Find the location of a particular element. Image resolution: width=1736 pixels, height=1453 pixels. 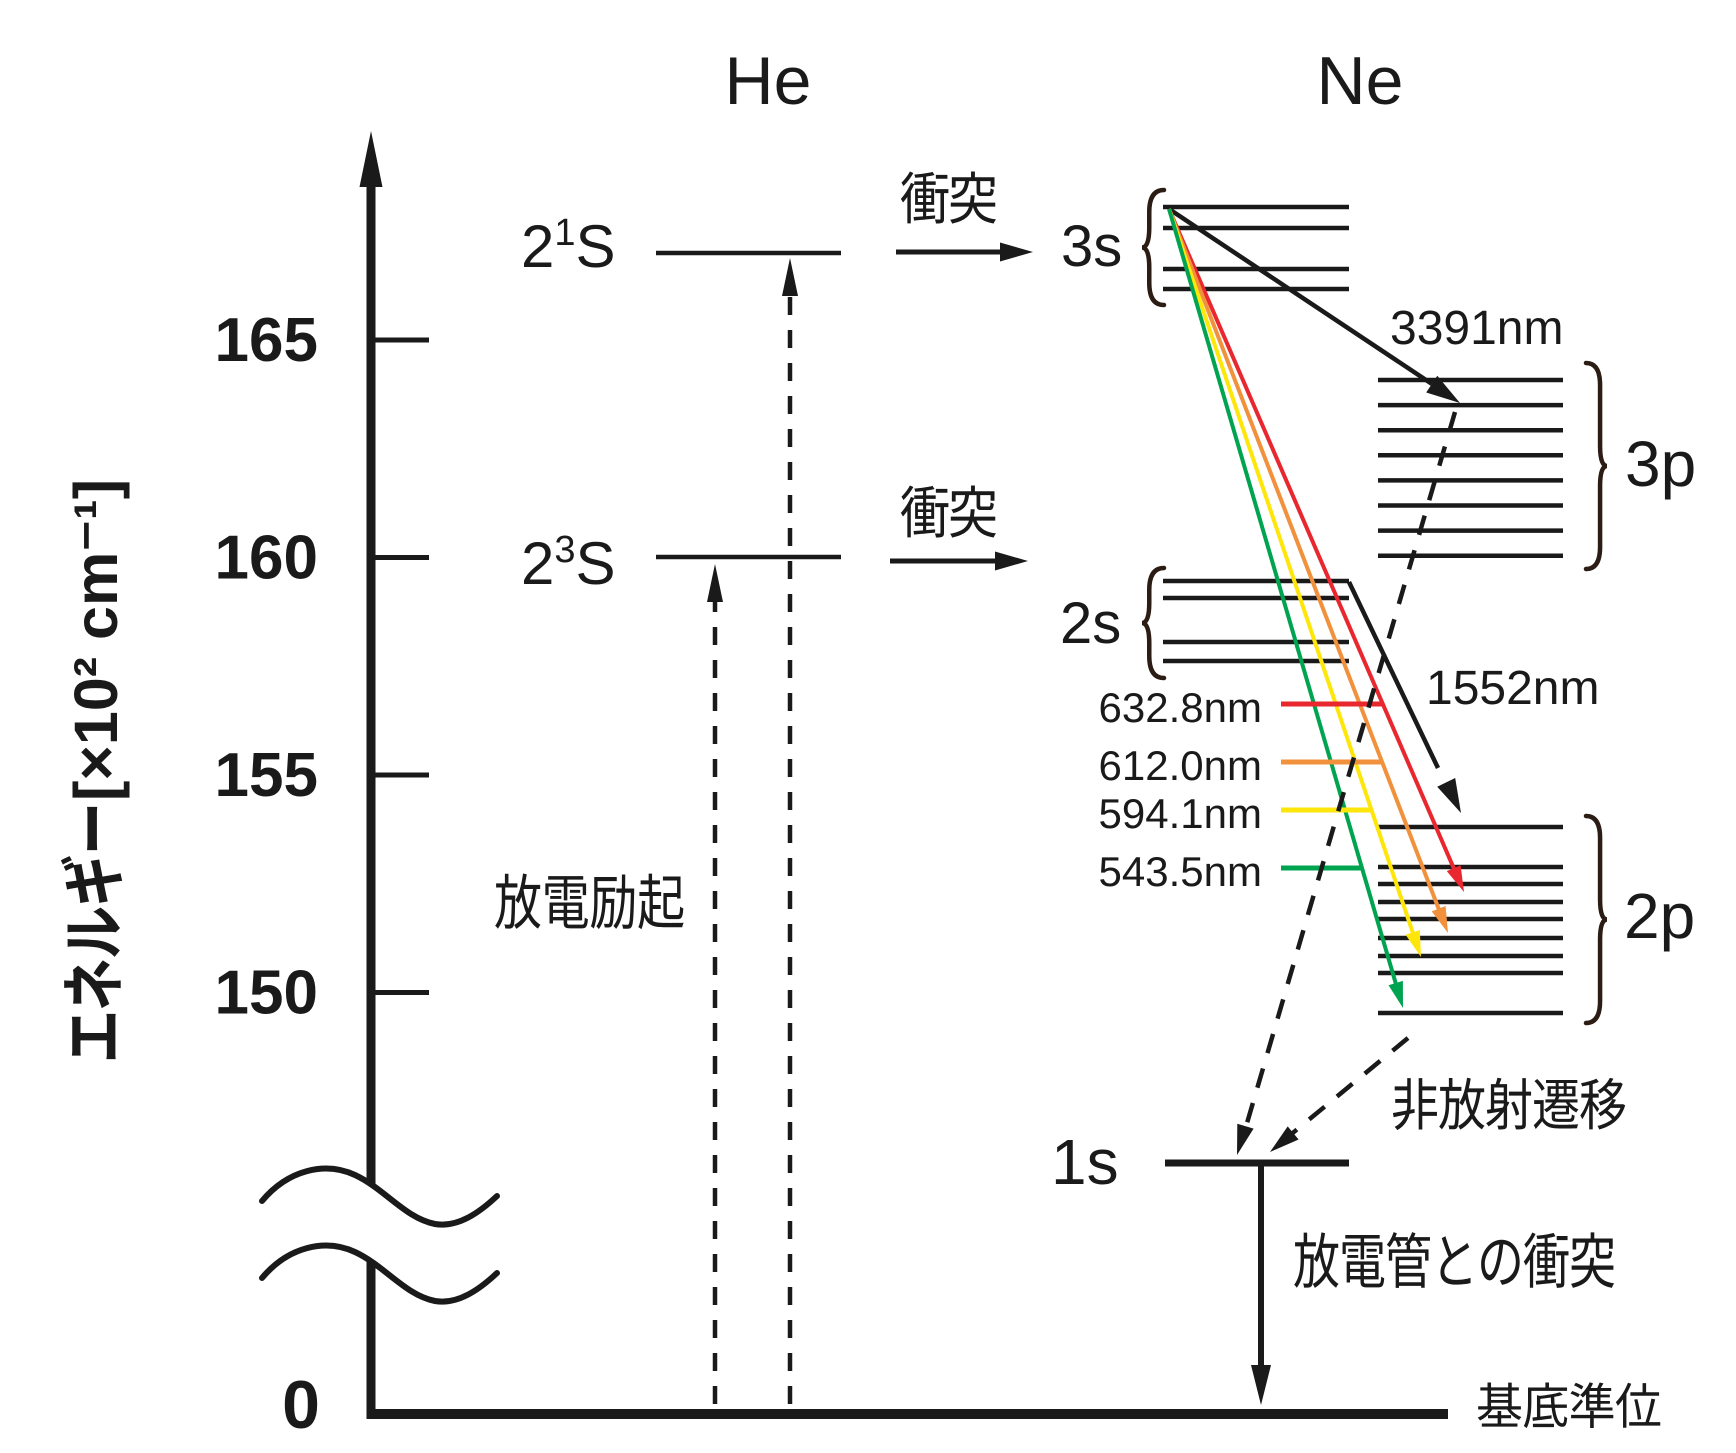

svg-text: 3391nm is located at coordinates (1476, 328).